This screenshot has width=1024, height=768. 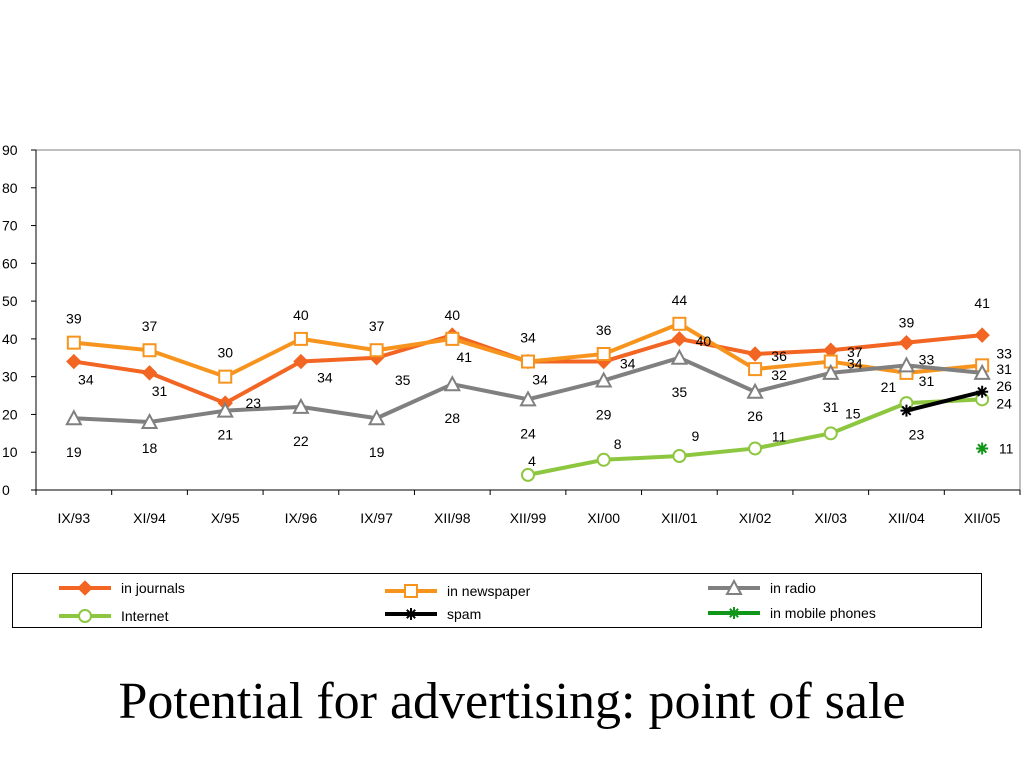 I want to click on data-label: 15, so click(x=853, y=413).